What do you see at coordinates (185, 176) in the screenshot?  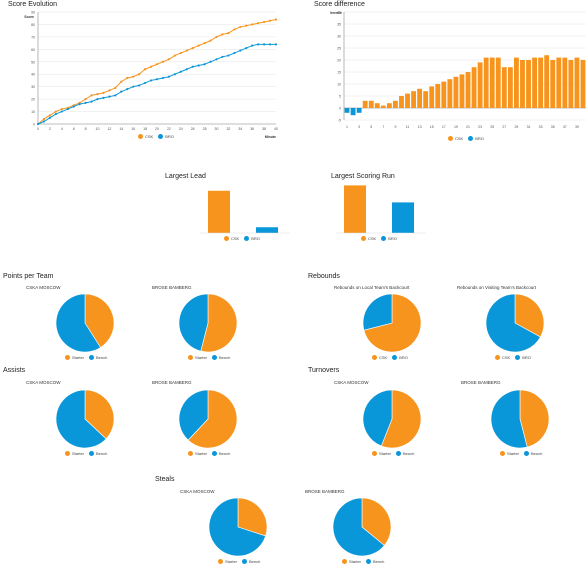 I see `largest-lead-title: Largest Lead` at bounding box center [185, 176].